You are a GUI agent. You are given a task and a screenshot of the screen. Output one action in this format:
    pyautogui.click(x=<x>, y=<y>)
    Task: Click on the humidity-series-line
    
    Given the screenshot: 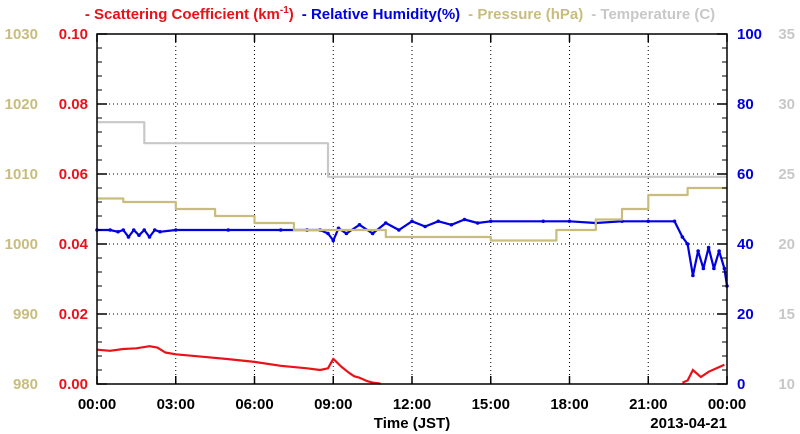 What is the action you would take?
    pyautogui.click(x=413, y=252)
    